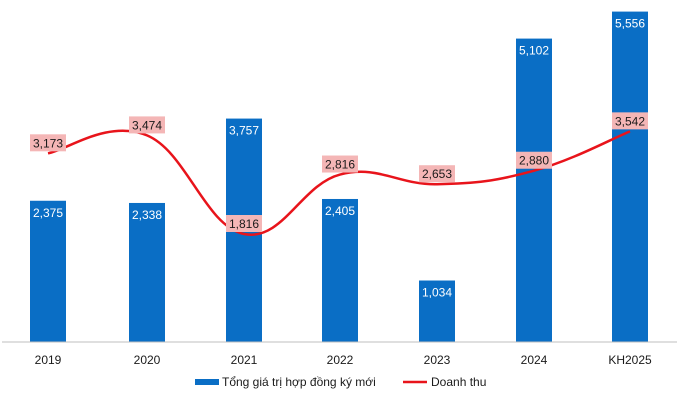  What do you see at coordinates (340, 360) in the screenshot?
I see `x-tick-label: 2022` at bounding box center [340, 360].